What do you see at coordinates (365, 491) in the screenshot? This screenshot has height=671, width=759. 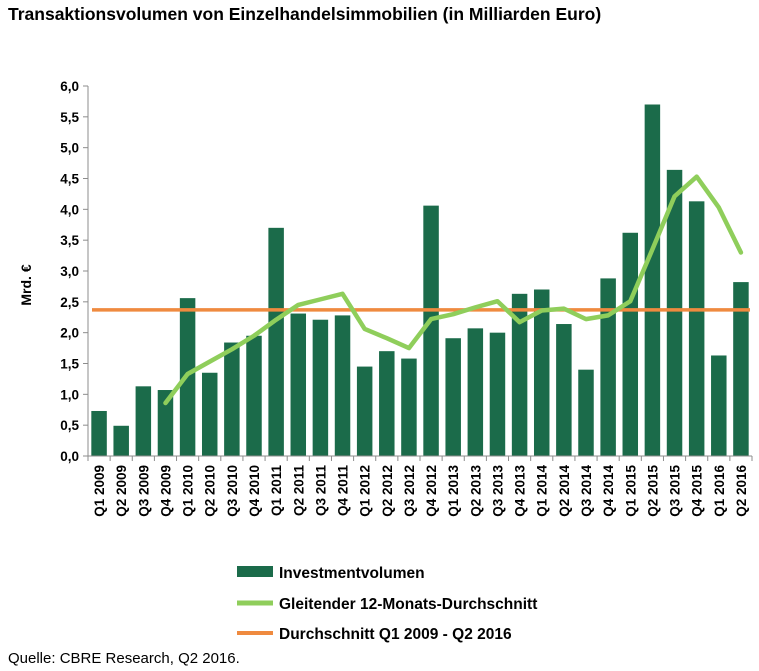 I see `x-tick-label: Q1 2012` at bounding box center [365, 491].